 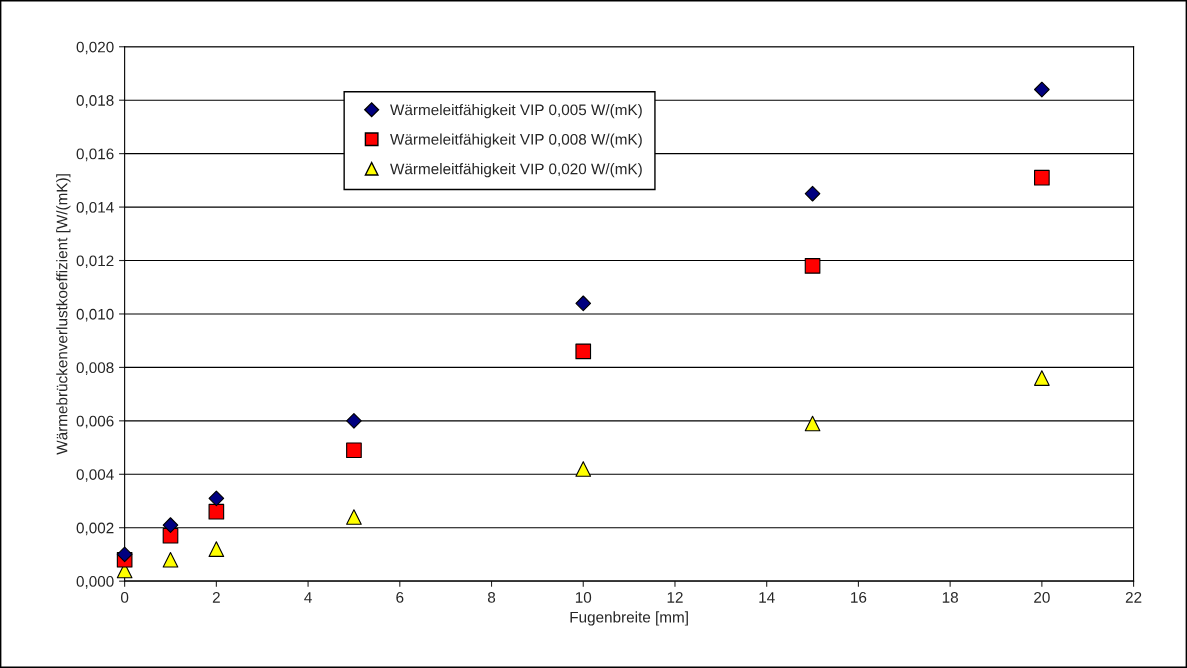 What do you see at coordinates (216, 597) in the screenshot?
I see `x-tick-label: 2` at bounding box center [216, 597].